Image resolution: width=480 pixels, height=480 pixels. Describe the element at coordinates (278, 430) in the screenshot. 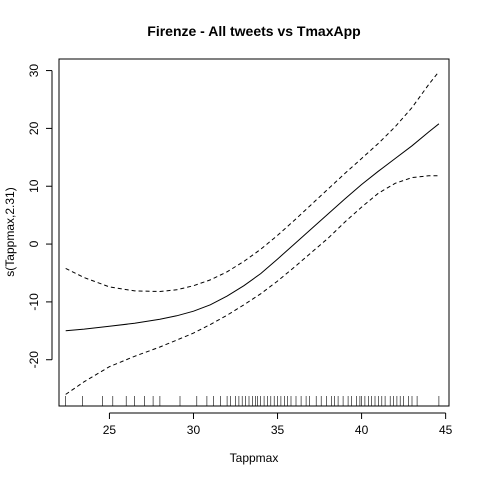

I see `x-tick-label: 35` at that location.